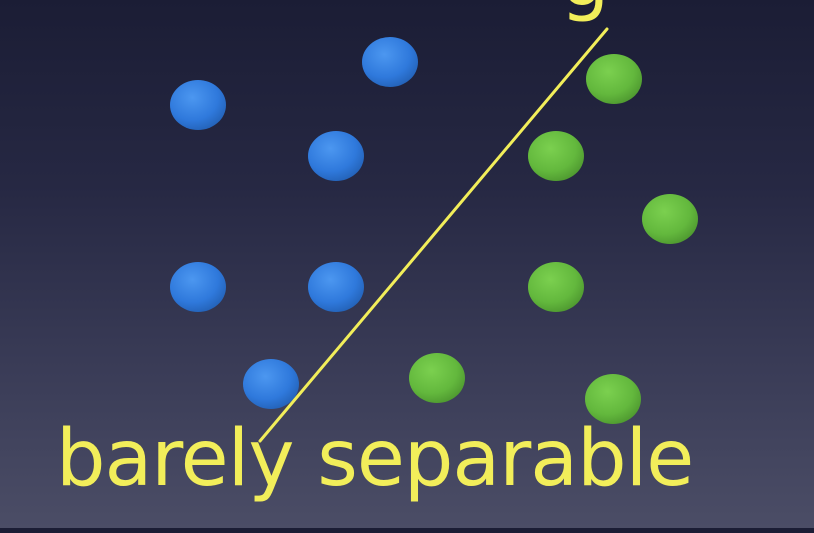  What do you see at coordinates (605, 12) in the screenshot?
I see `cropped-title-glyph: g` at bounding box center [605, 12].